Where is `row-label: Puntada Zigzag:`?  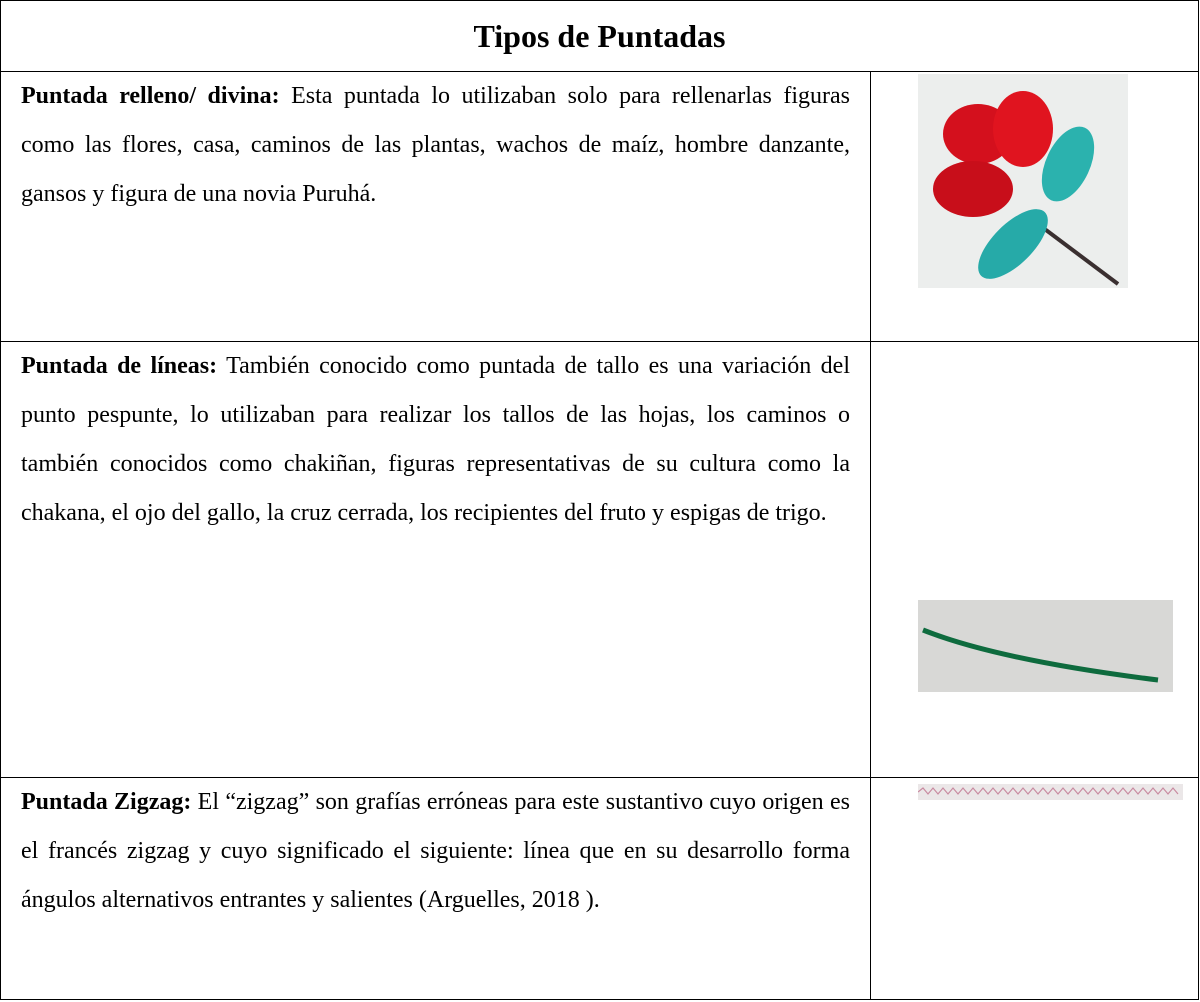
row-label: Puntada Zigzag: is located at coordinates (106, 802).